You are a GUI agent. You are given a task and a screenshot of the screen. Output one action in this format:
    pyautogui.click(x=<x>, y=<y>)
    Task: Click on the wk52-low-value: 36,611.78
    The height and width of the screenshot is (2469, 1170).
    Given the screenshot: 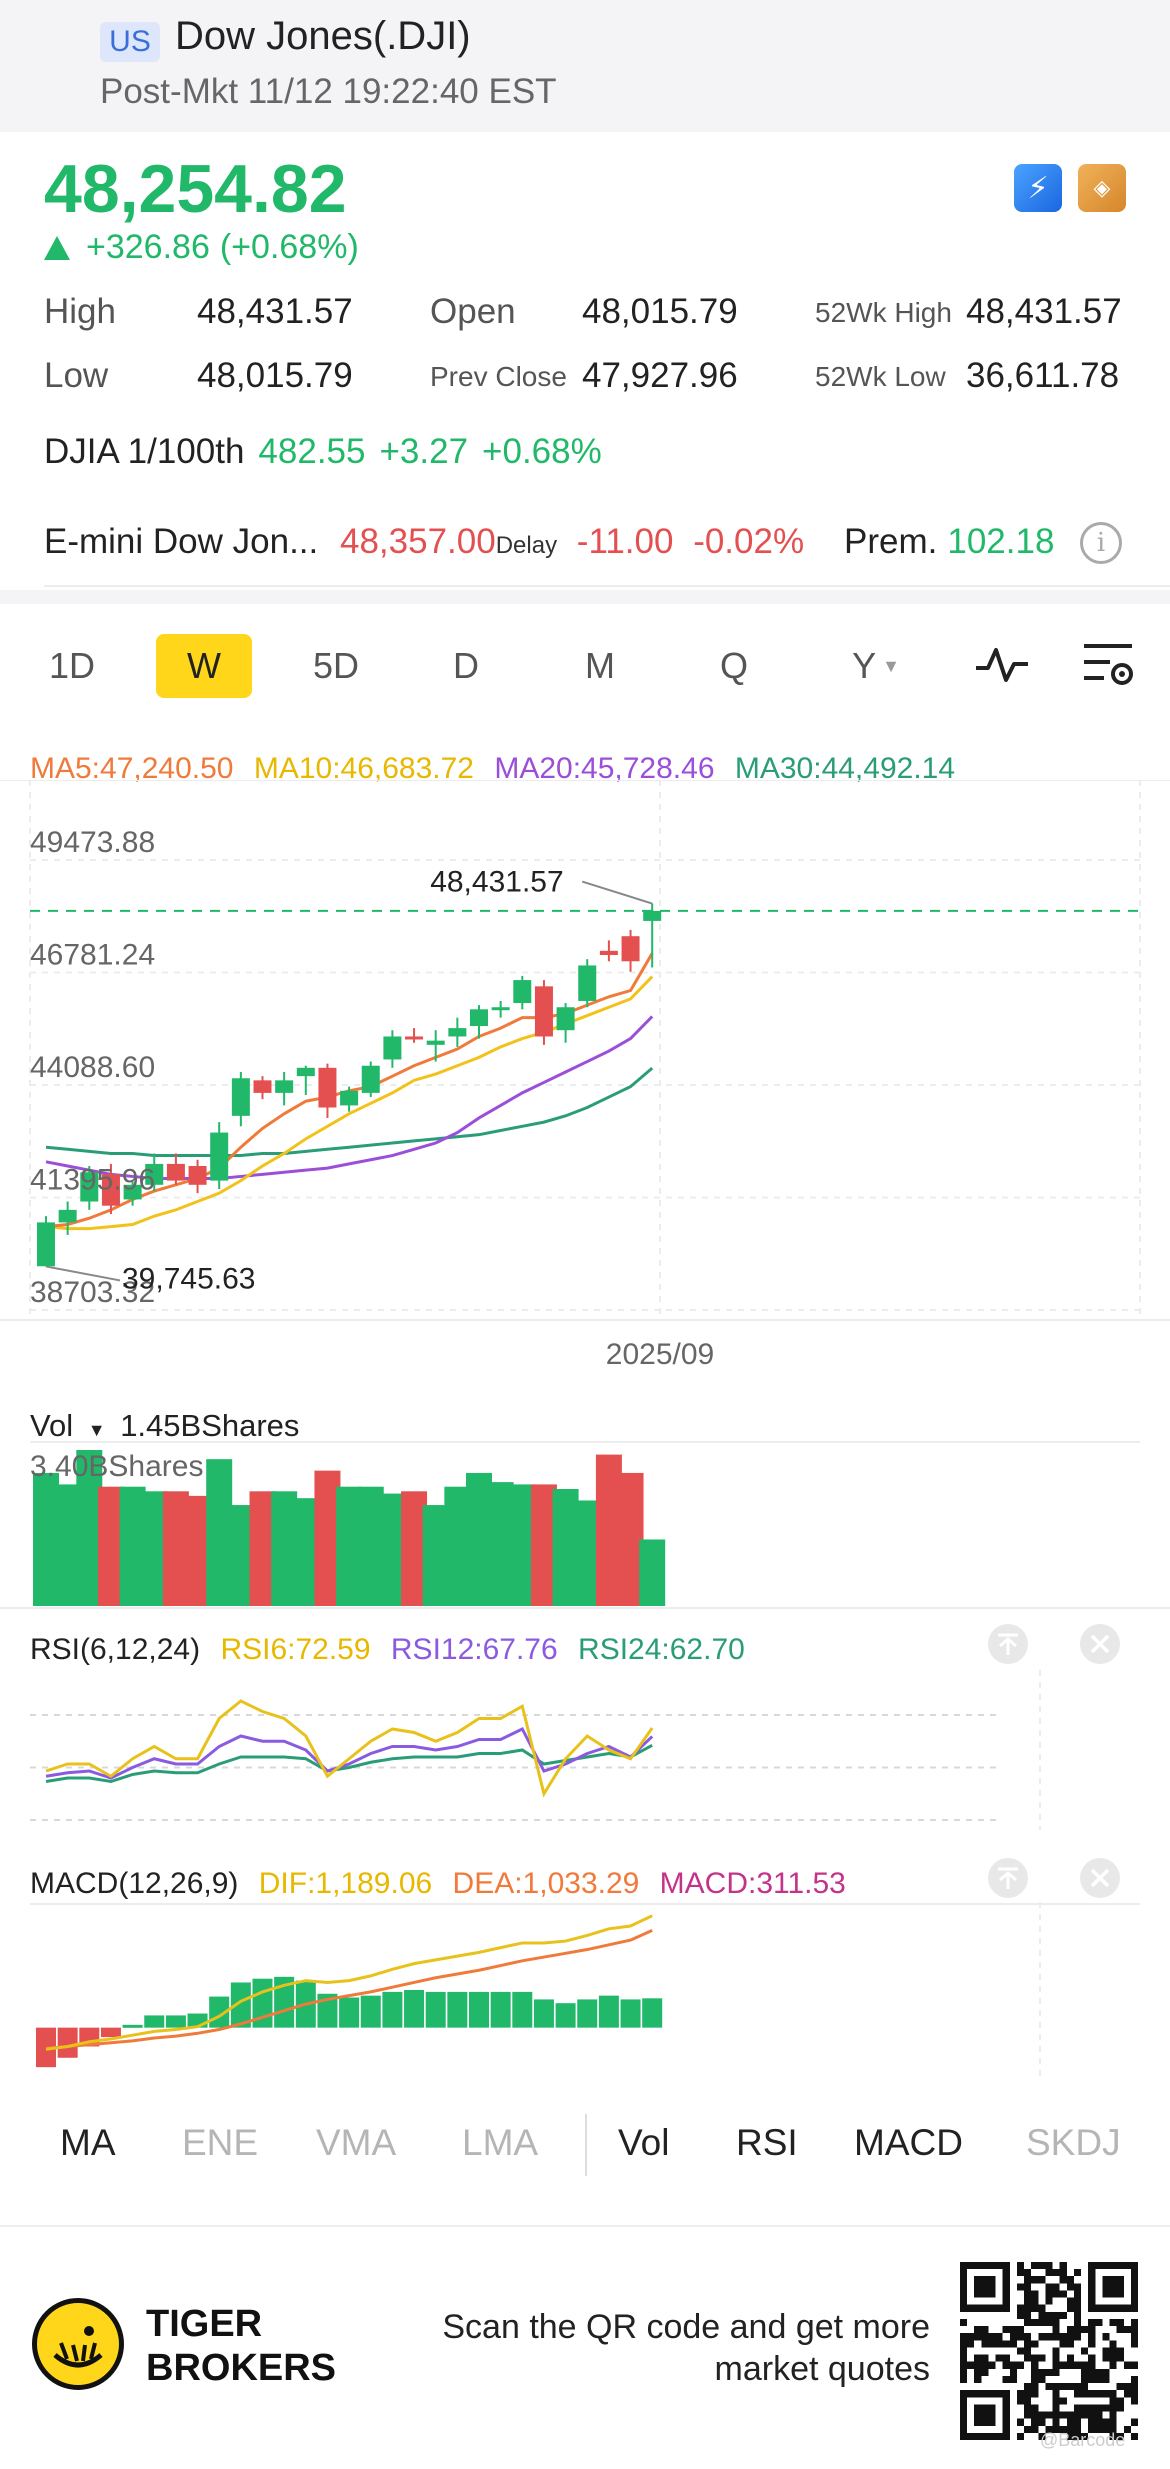 What is the action you would take?
    pyautogui.click(x=1043, y=375)
    